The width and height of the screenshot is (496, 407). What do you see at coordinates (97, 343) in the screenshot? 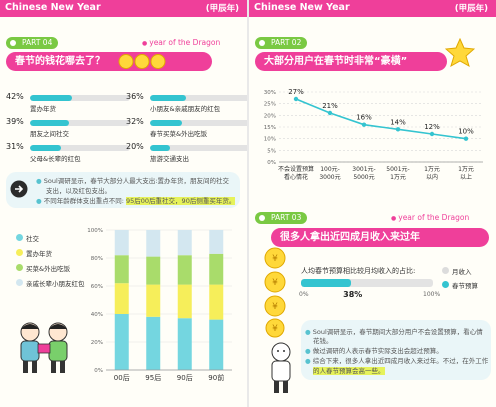
I see `stack-y-tick: 20%` at bounding box center [97, 343].